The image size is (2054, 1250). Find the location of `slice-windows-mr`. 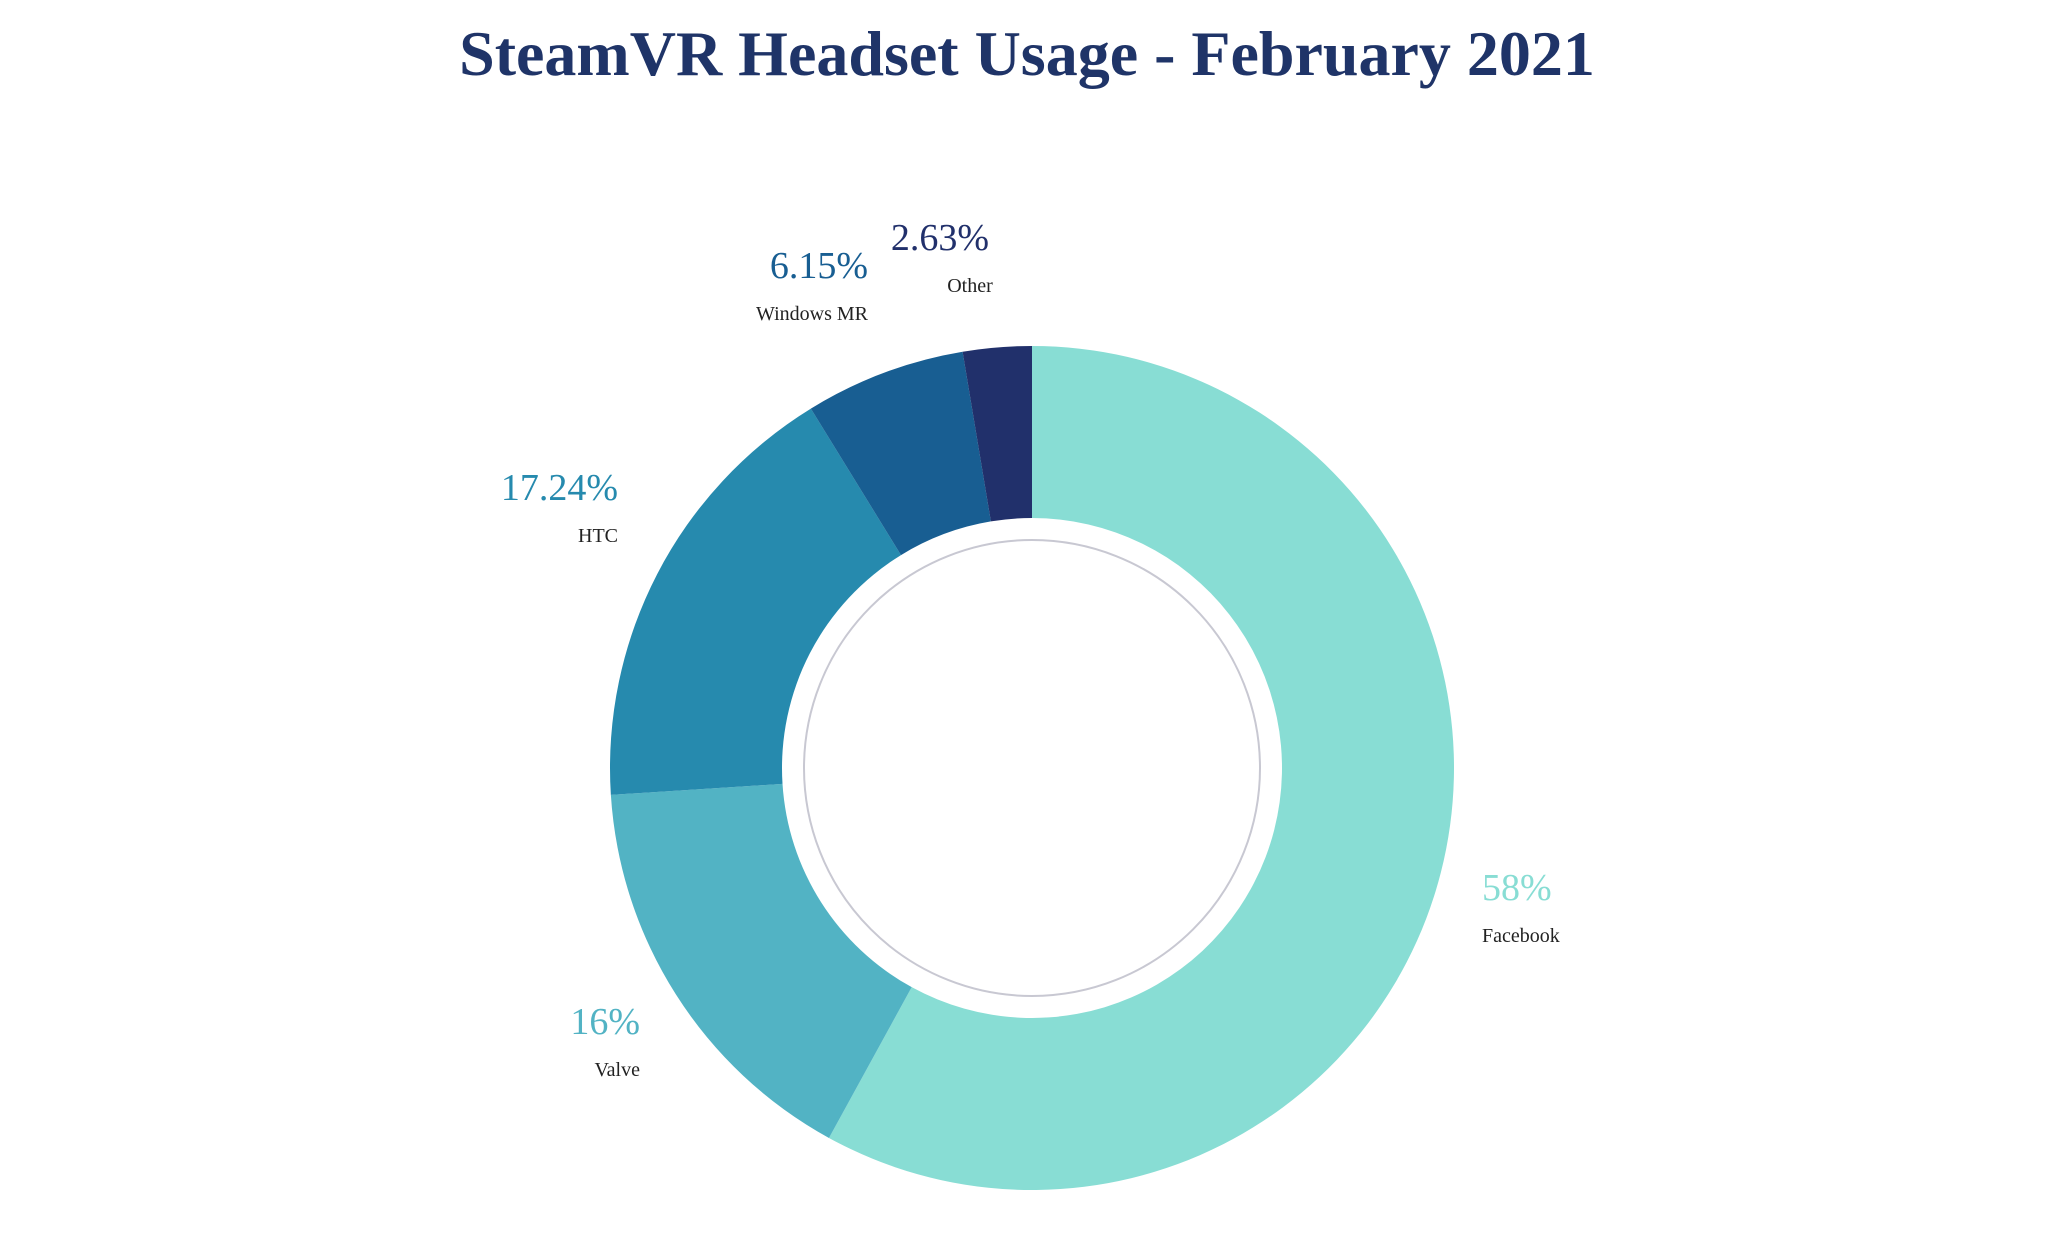

slice-windows-mr is located at coordinates (900, 453).